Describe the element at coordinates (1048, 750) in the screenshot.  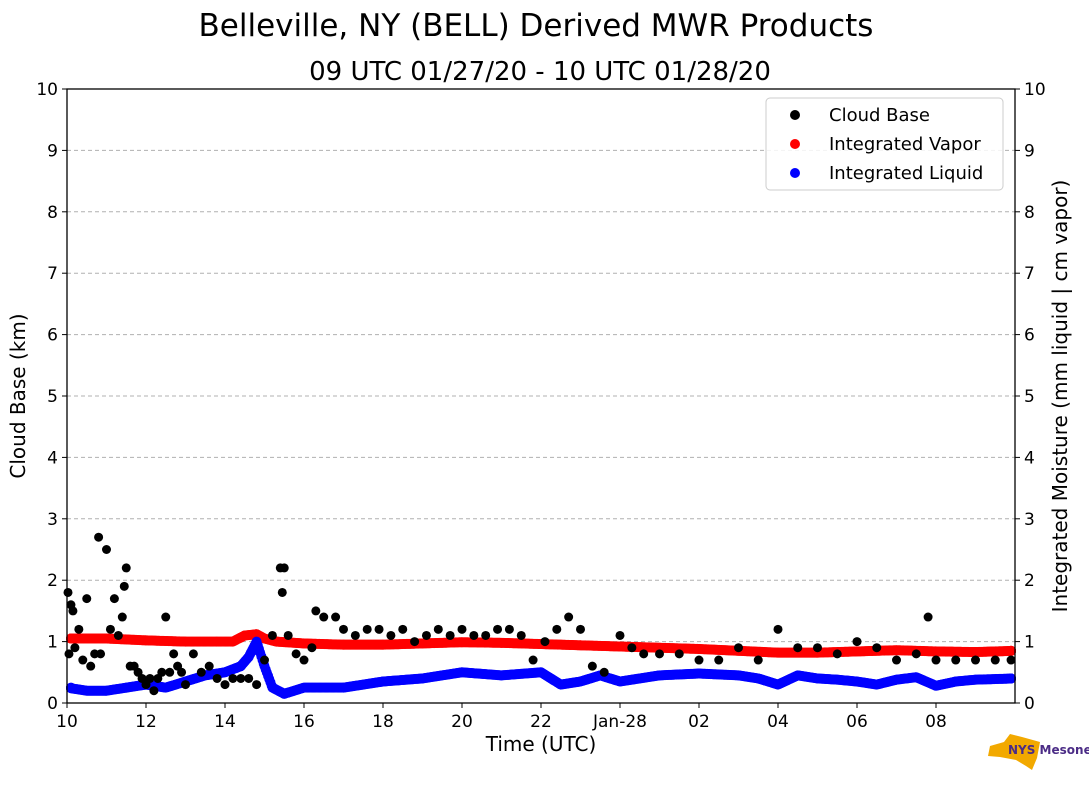
I see `logo-text: NYS Mesonet` at that location.